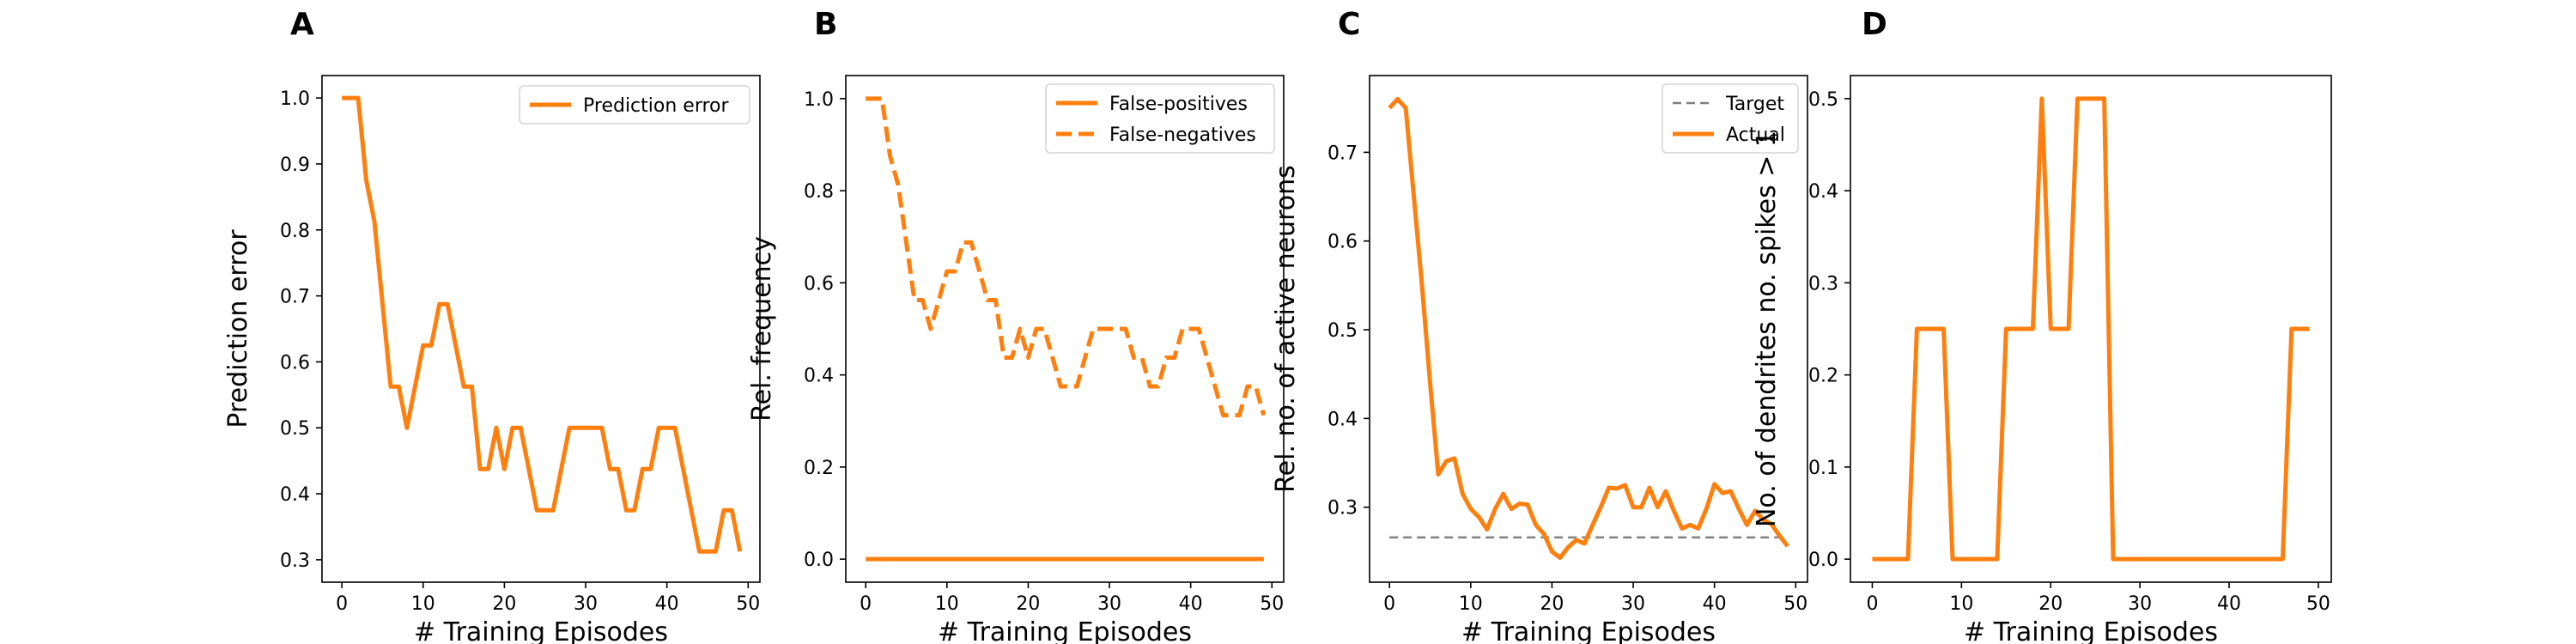  Describe the element at coordinates (543, 324) in the screenshot. I see `series-line-prediction-error` at that location.